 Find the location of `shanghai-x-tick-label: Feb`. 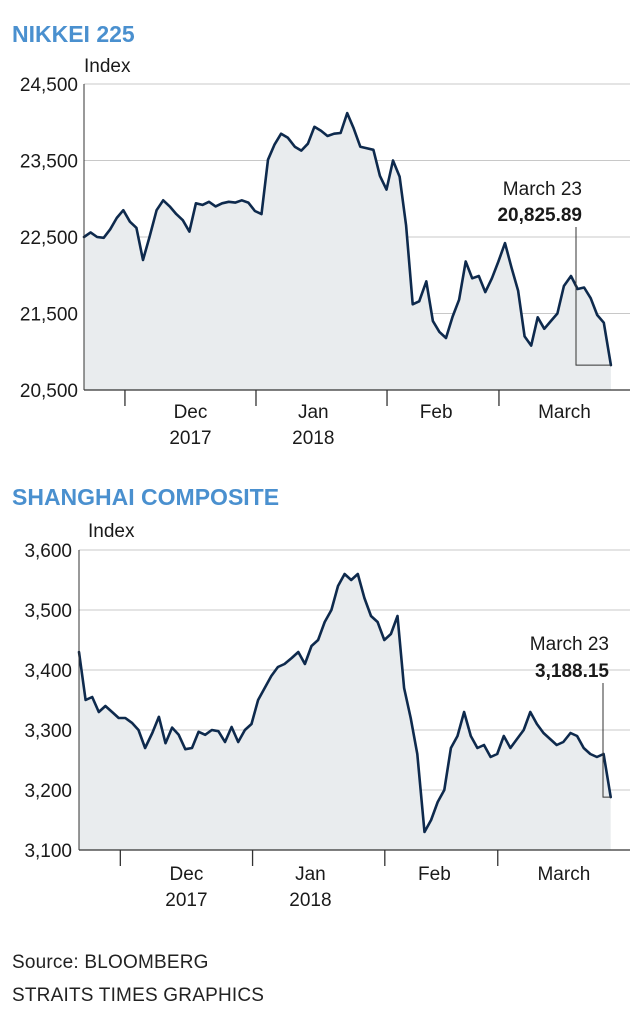

shanghai-x-tick-label: Feb is located at coordinates (434, 874).